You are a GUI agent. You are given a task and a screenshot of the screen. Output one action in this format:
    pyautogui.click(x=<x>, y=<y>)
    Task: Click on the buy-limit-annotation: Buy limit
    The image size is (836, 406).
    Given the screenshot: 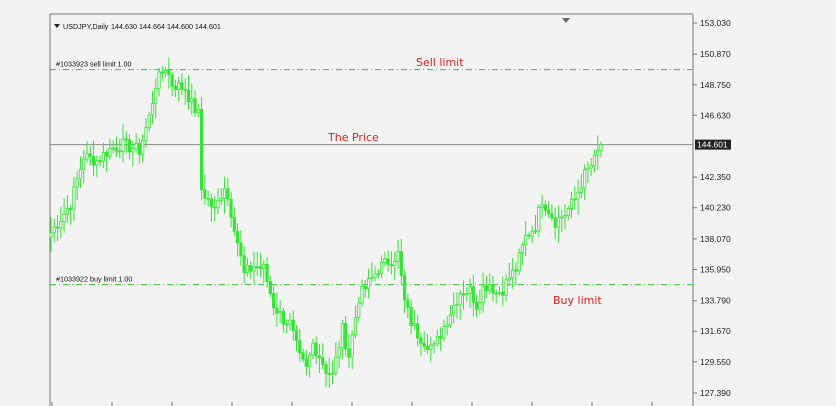 What is the action you would take?
    pyautogui.click(x=577, y=300)
    